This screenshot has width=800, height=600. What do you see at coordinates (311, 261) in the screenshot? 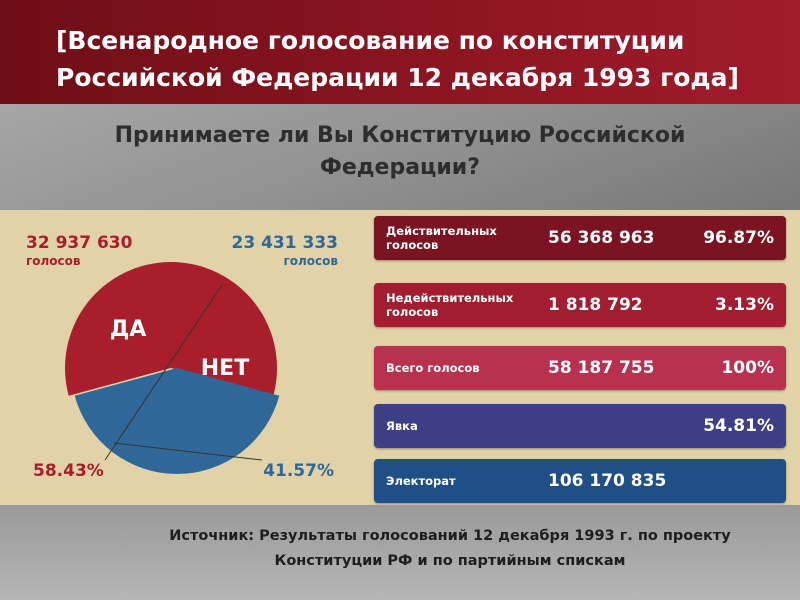
I see `no-unit-label: голосов` at bounding box center [311, 261].